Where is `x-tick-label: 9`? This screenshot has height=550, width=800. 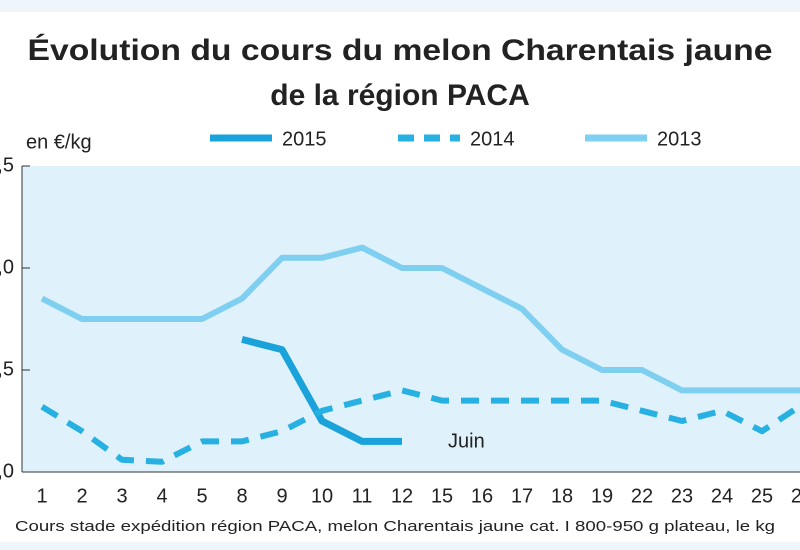
x-tick-label: 9 is located at coordinates (281, 496).